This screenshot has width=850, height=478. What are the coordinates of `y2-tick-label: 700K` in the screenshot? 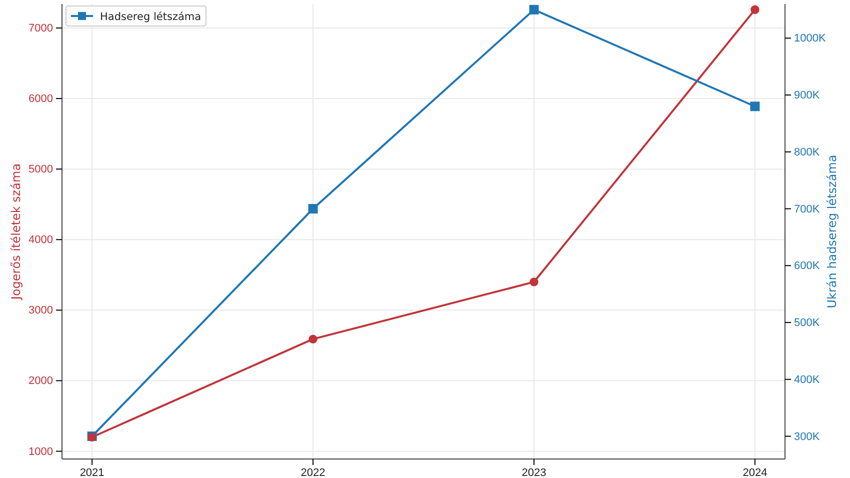 It's located at (807, 209).